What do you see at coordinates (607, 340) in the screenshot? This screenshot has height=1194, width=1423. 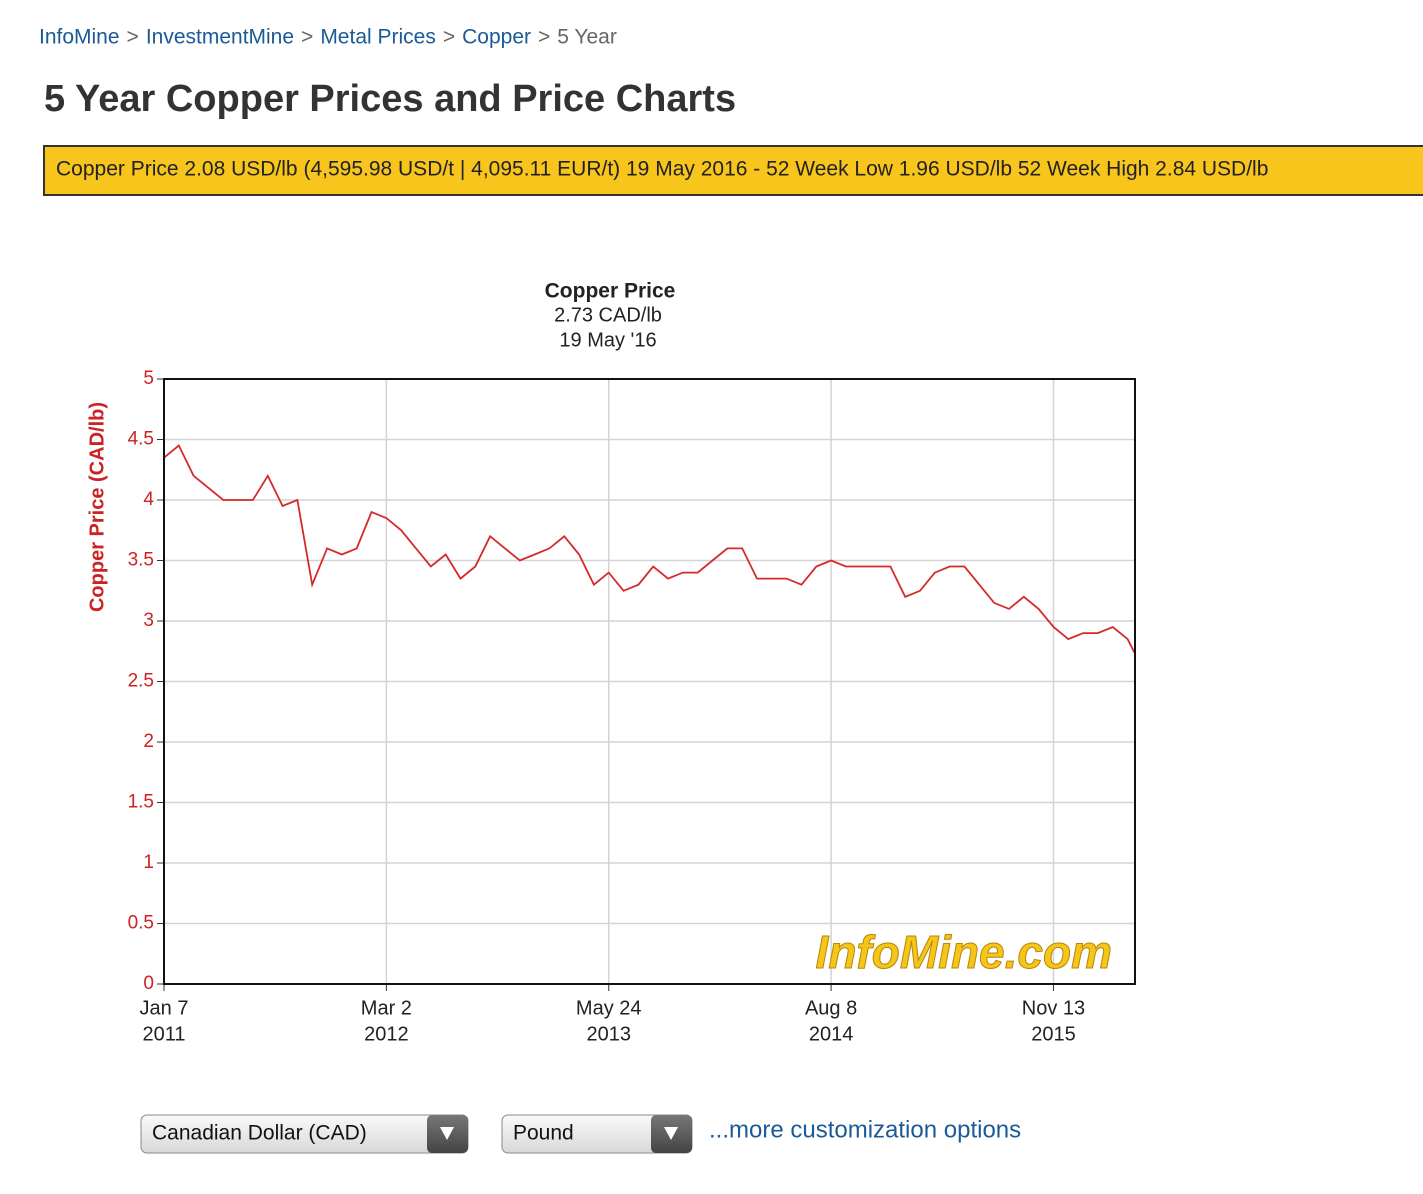 I see `chart-subtitle: 19 May '16` at bounding box center [607, 340].